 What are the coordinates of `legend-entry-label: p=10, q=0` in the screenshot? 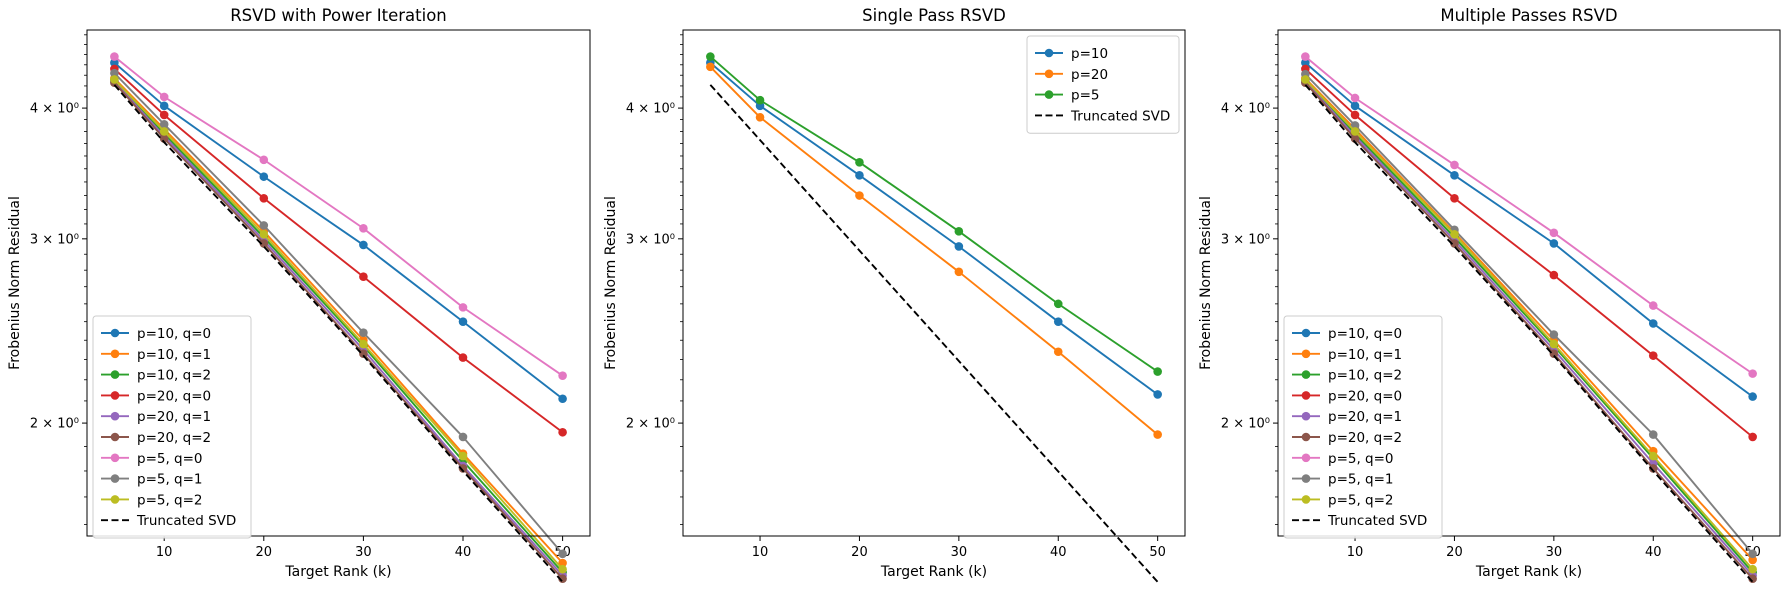 It's located at (1365, 334).